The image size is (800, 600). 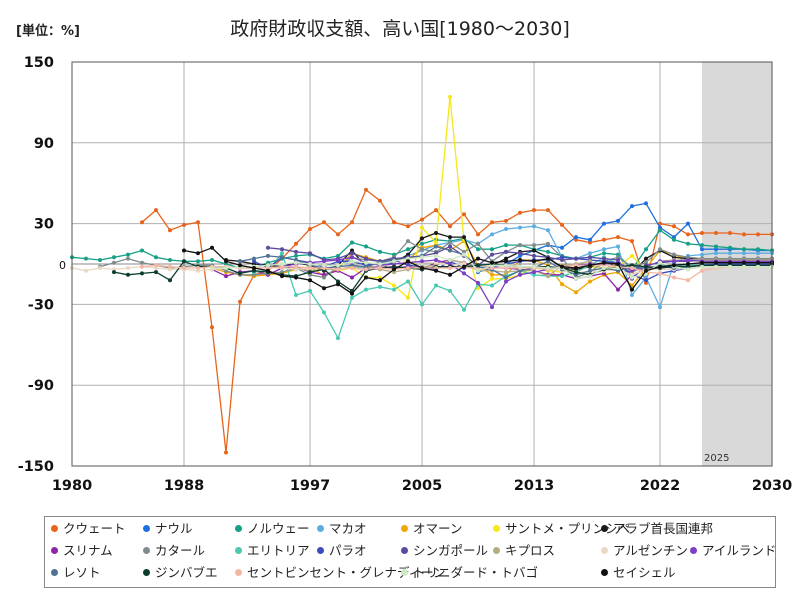 I want to click on legend-item: サントメ・プリンシペ, so click(x=561, y=529).